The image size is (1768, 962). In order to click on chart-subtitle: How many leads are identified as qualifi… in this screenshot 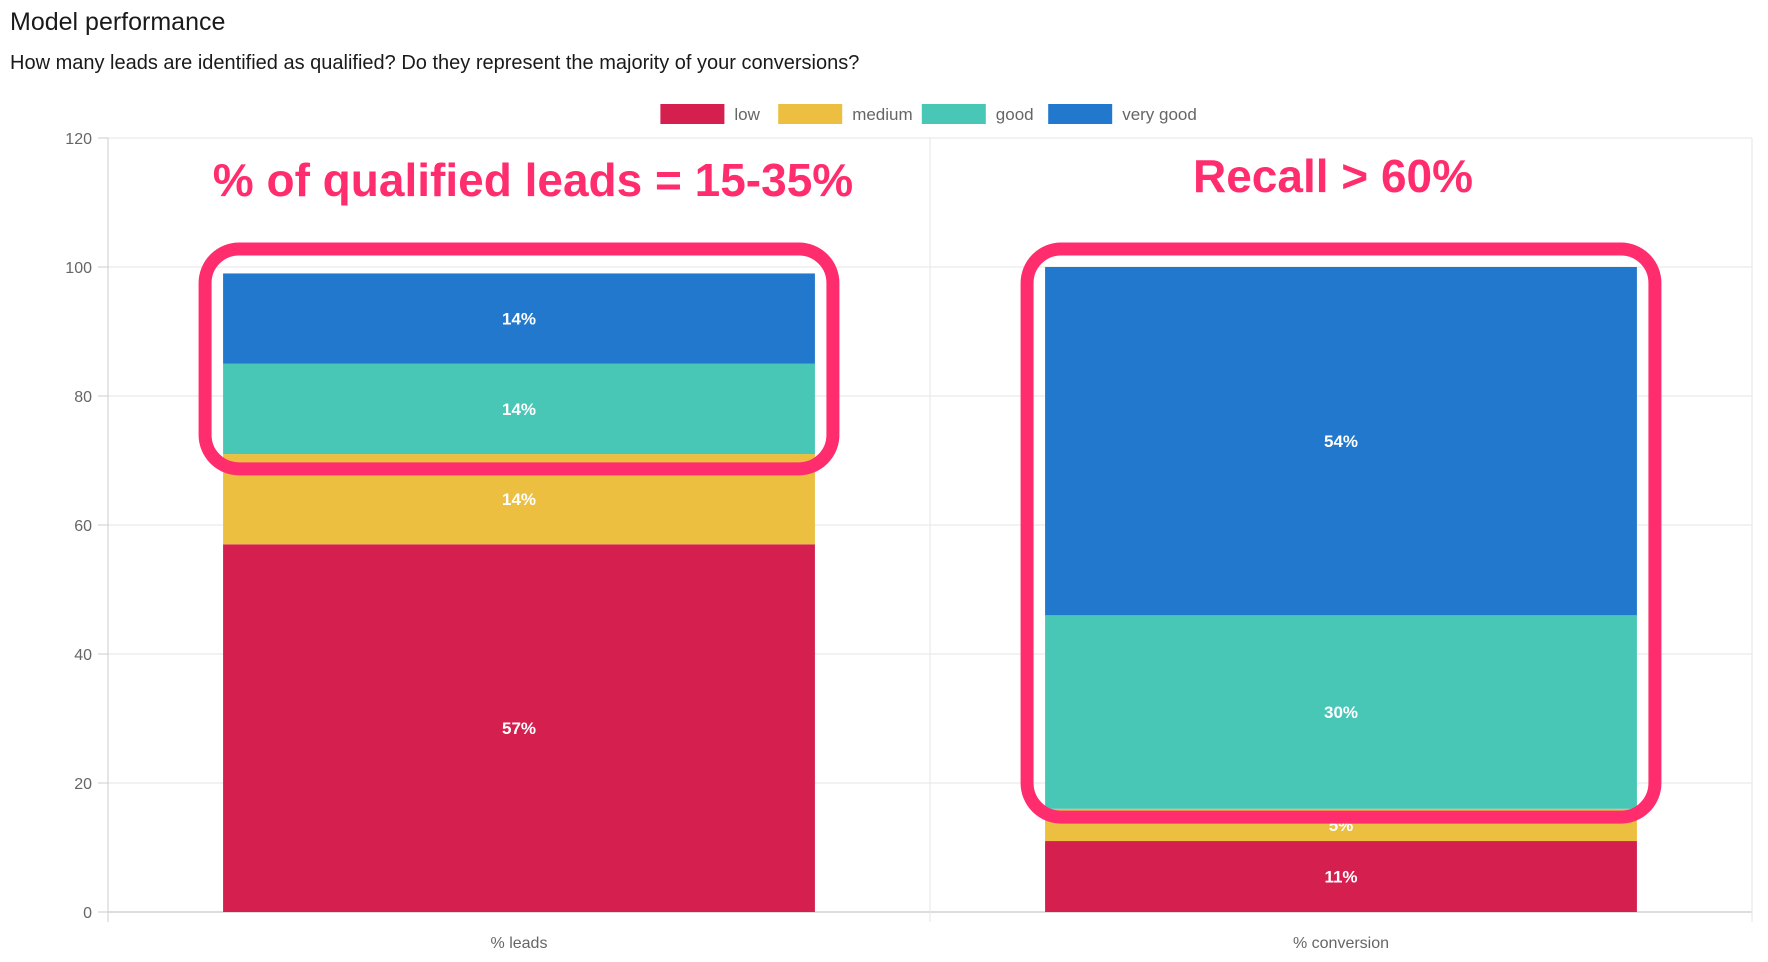, I will do `click(435, 63)`.